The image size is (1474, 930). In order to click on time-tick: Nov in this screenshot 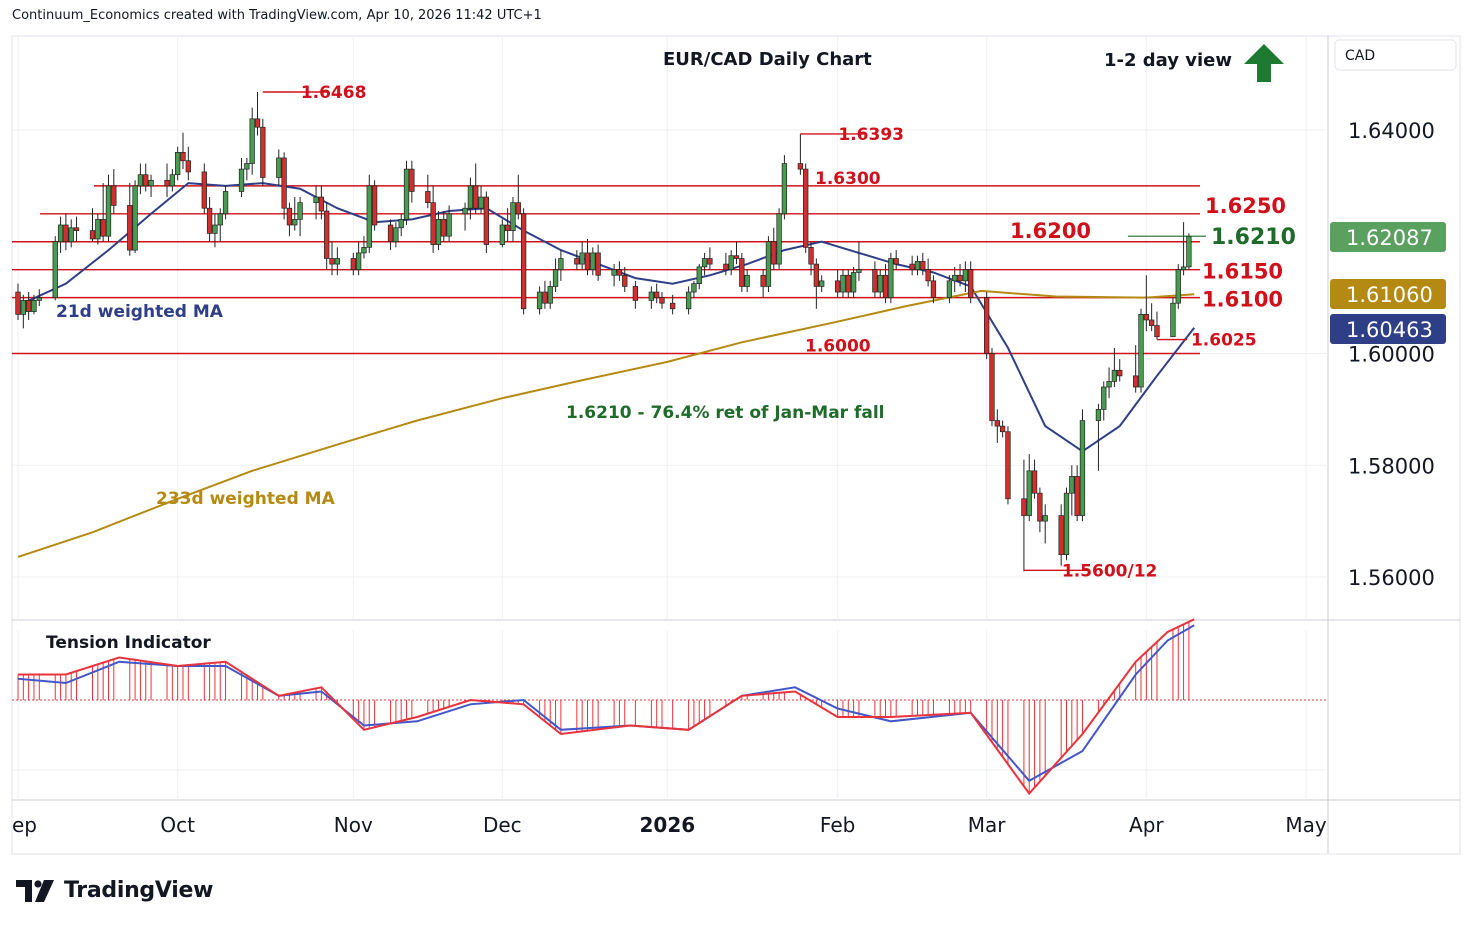, I will do `click(353, 825)`.